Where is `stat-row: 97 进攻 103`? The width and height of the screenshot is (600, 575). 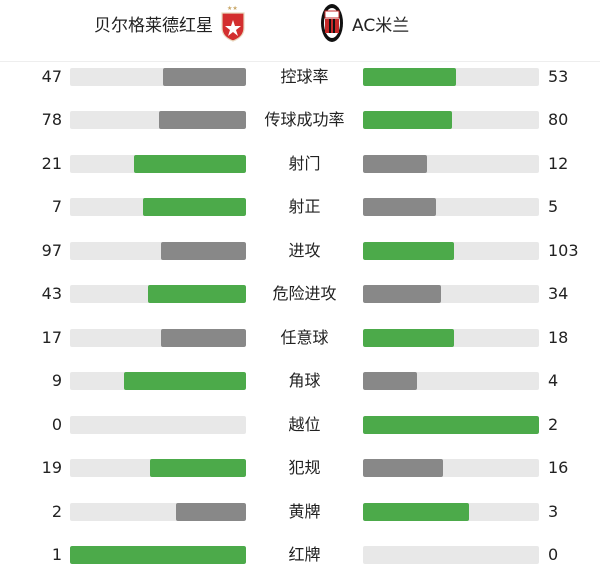
stat-row: 97 进攻 103 is located at coordinates (300, 251).